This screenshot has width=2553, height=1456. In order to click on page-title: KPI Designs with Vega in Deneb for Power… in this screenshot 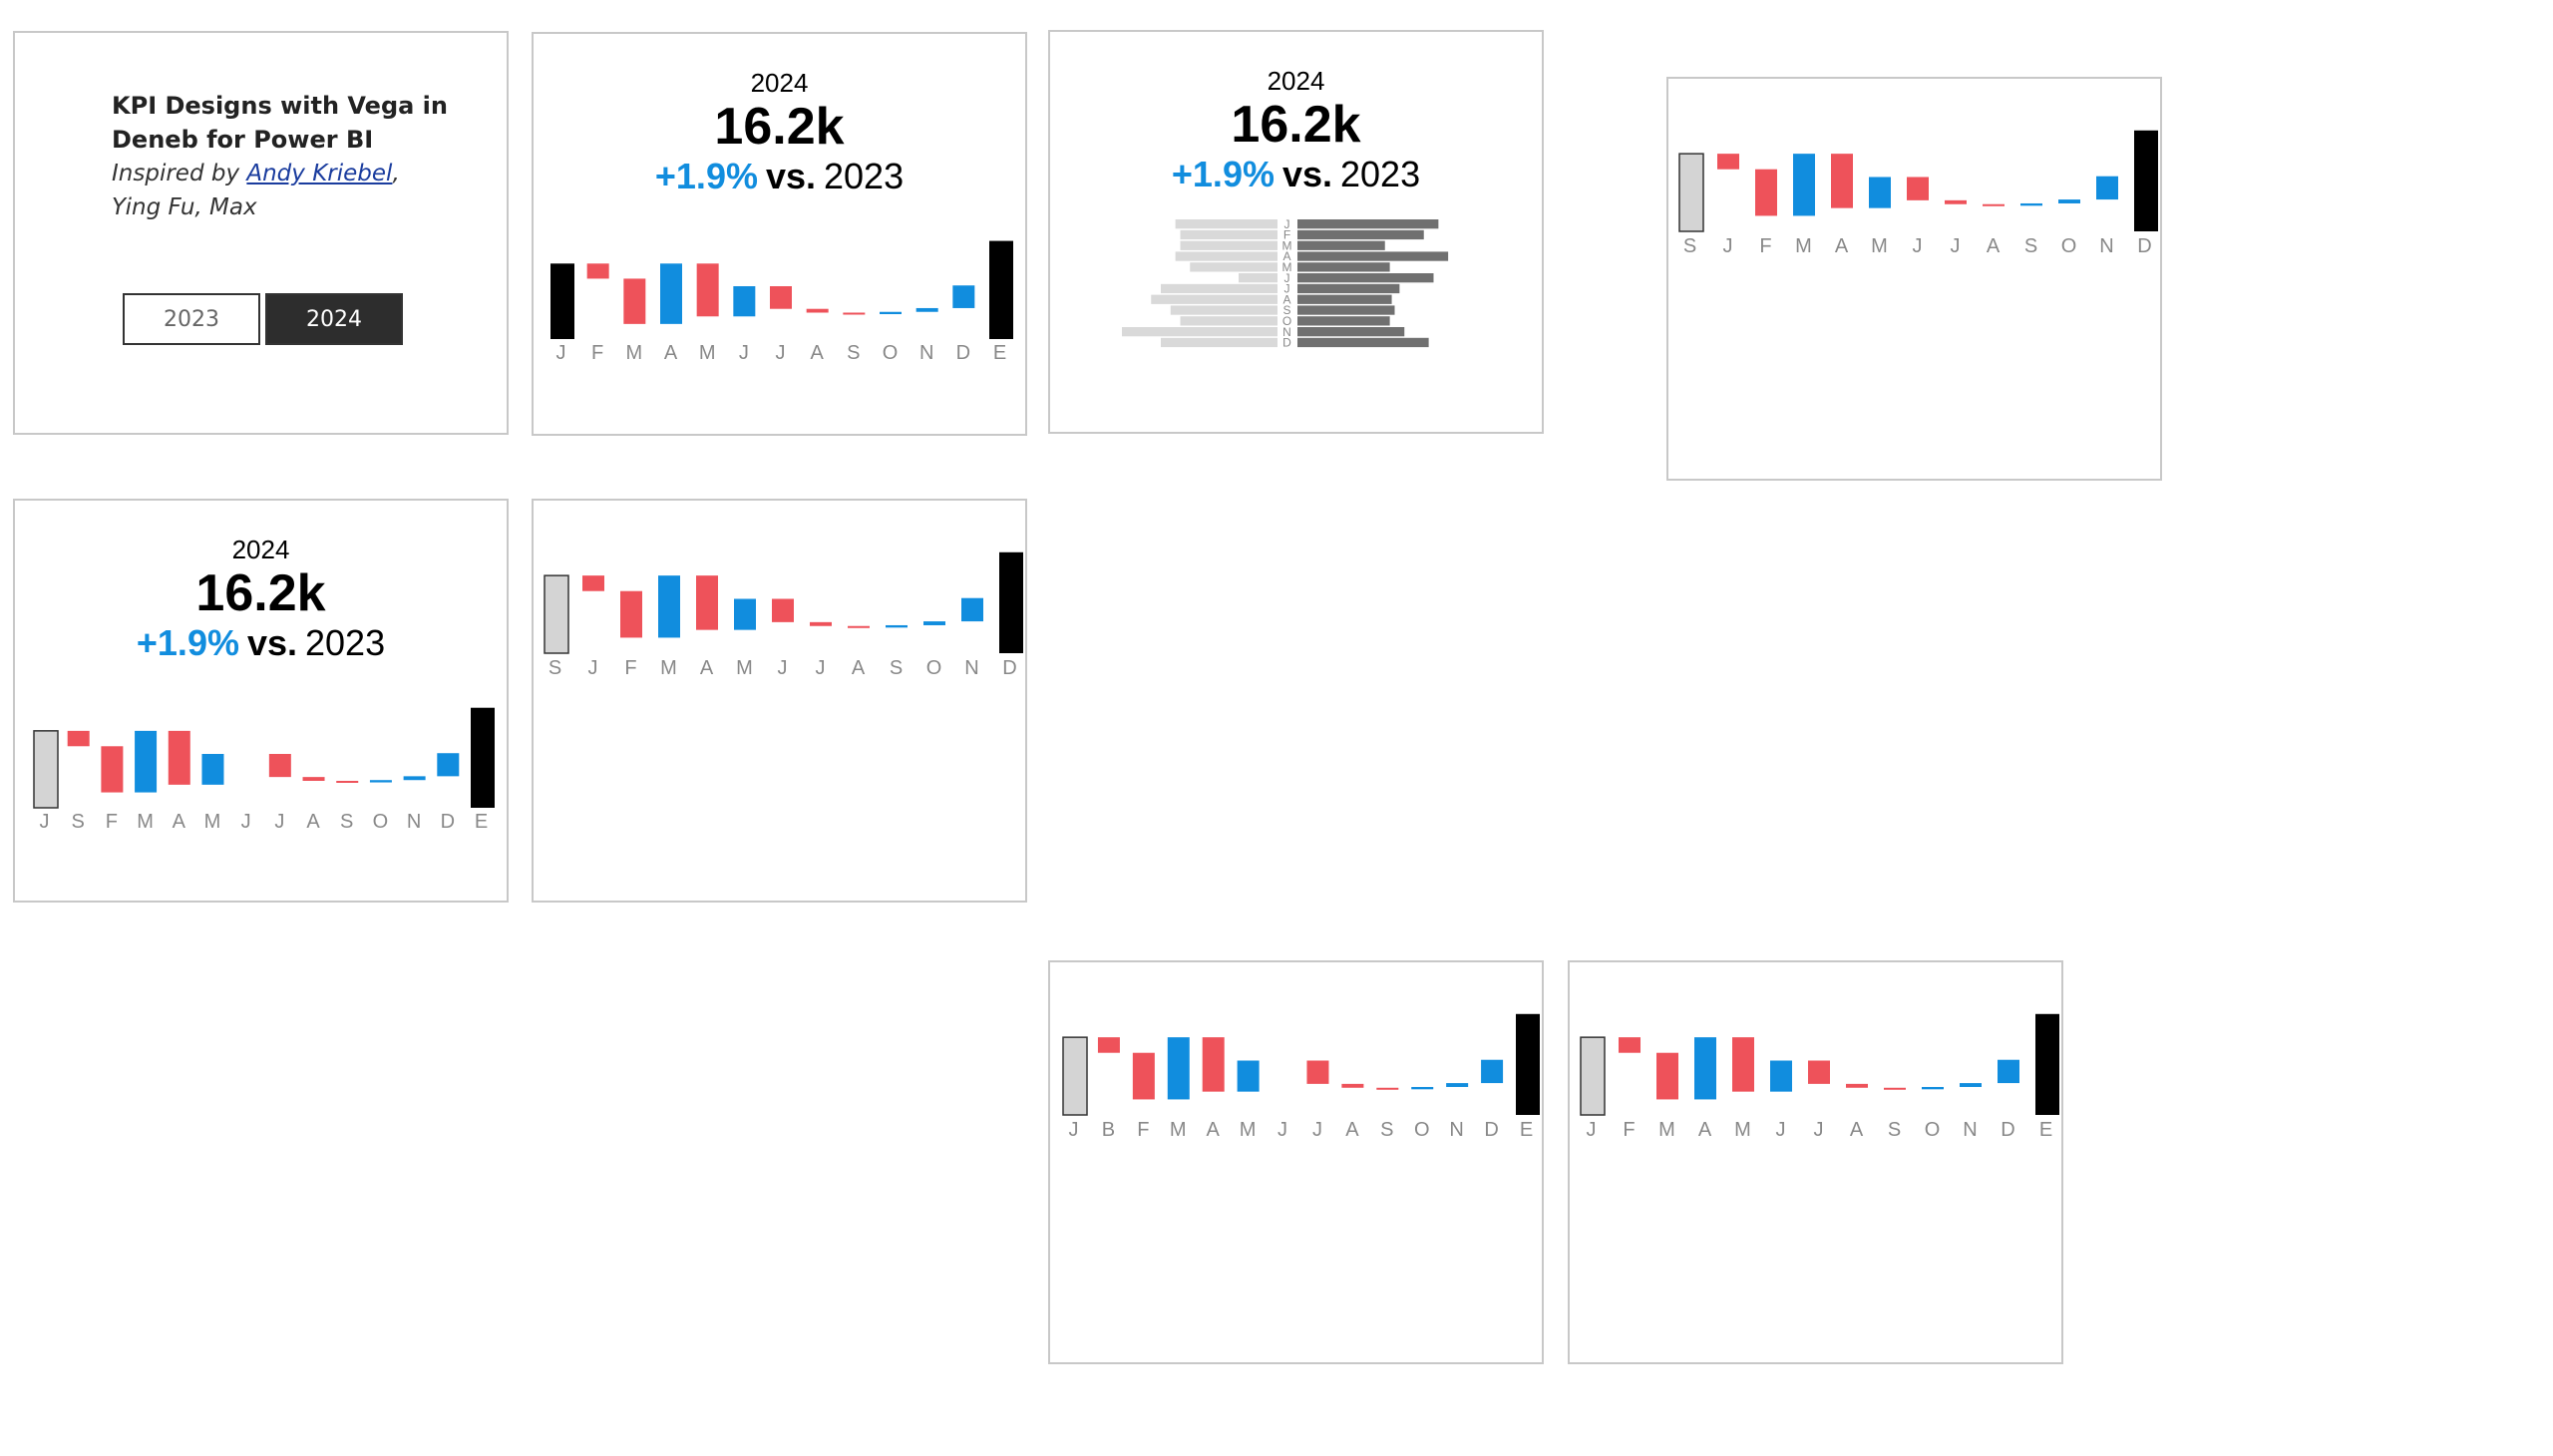, I will do `click(280, 123)`.